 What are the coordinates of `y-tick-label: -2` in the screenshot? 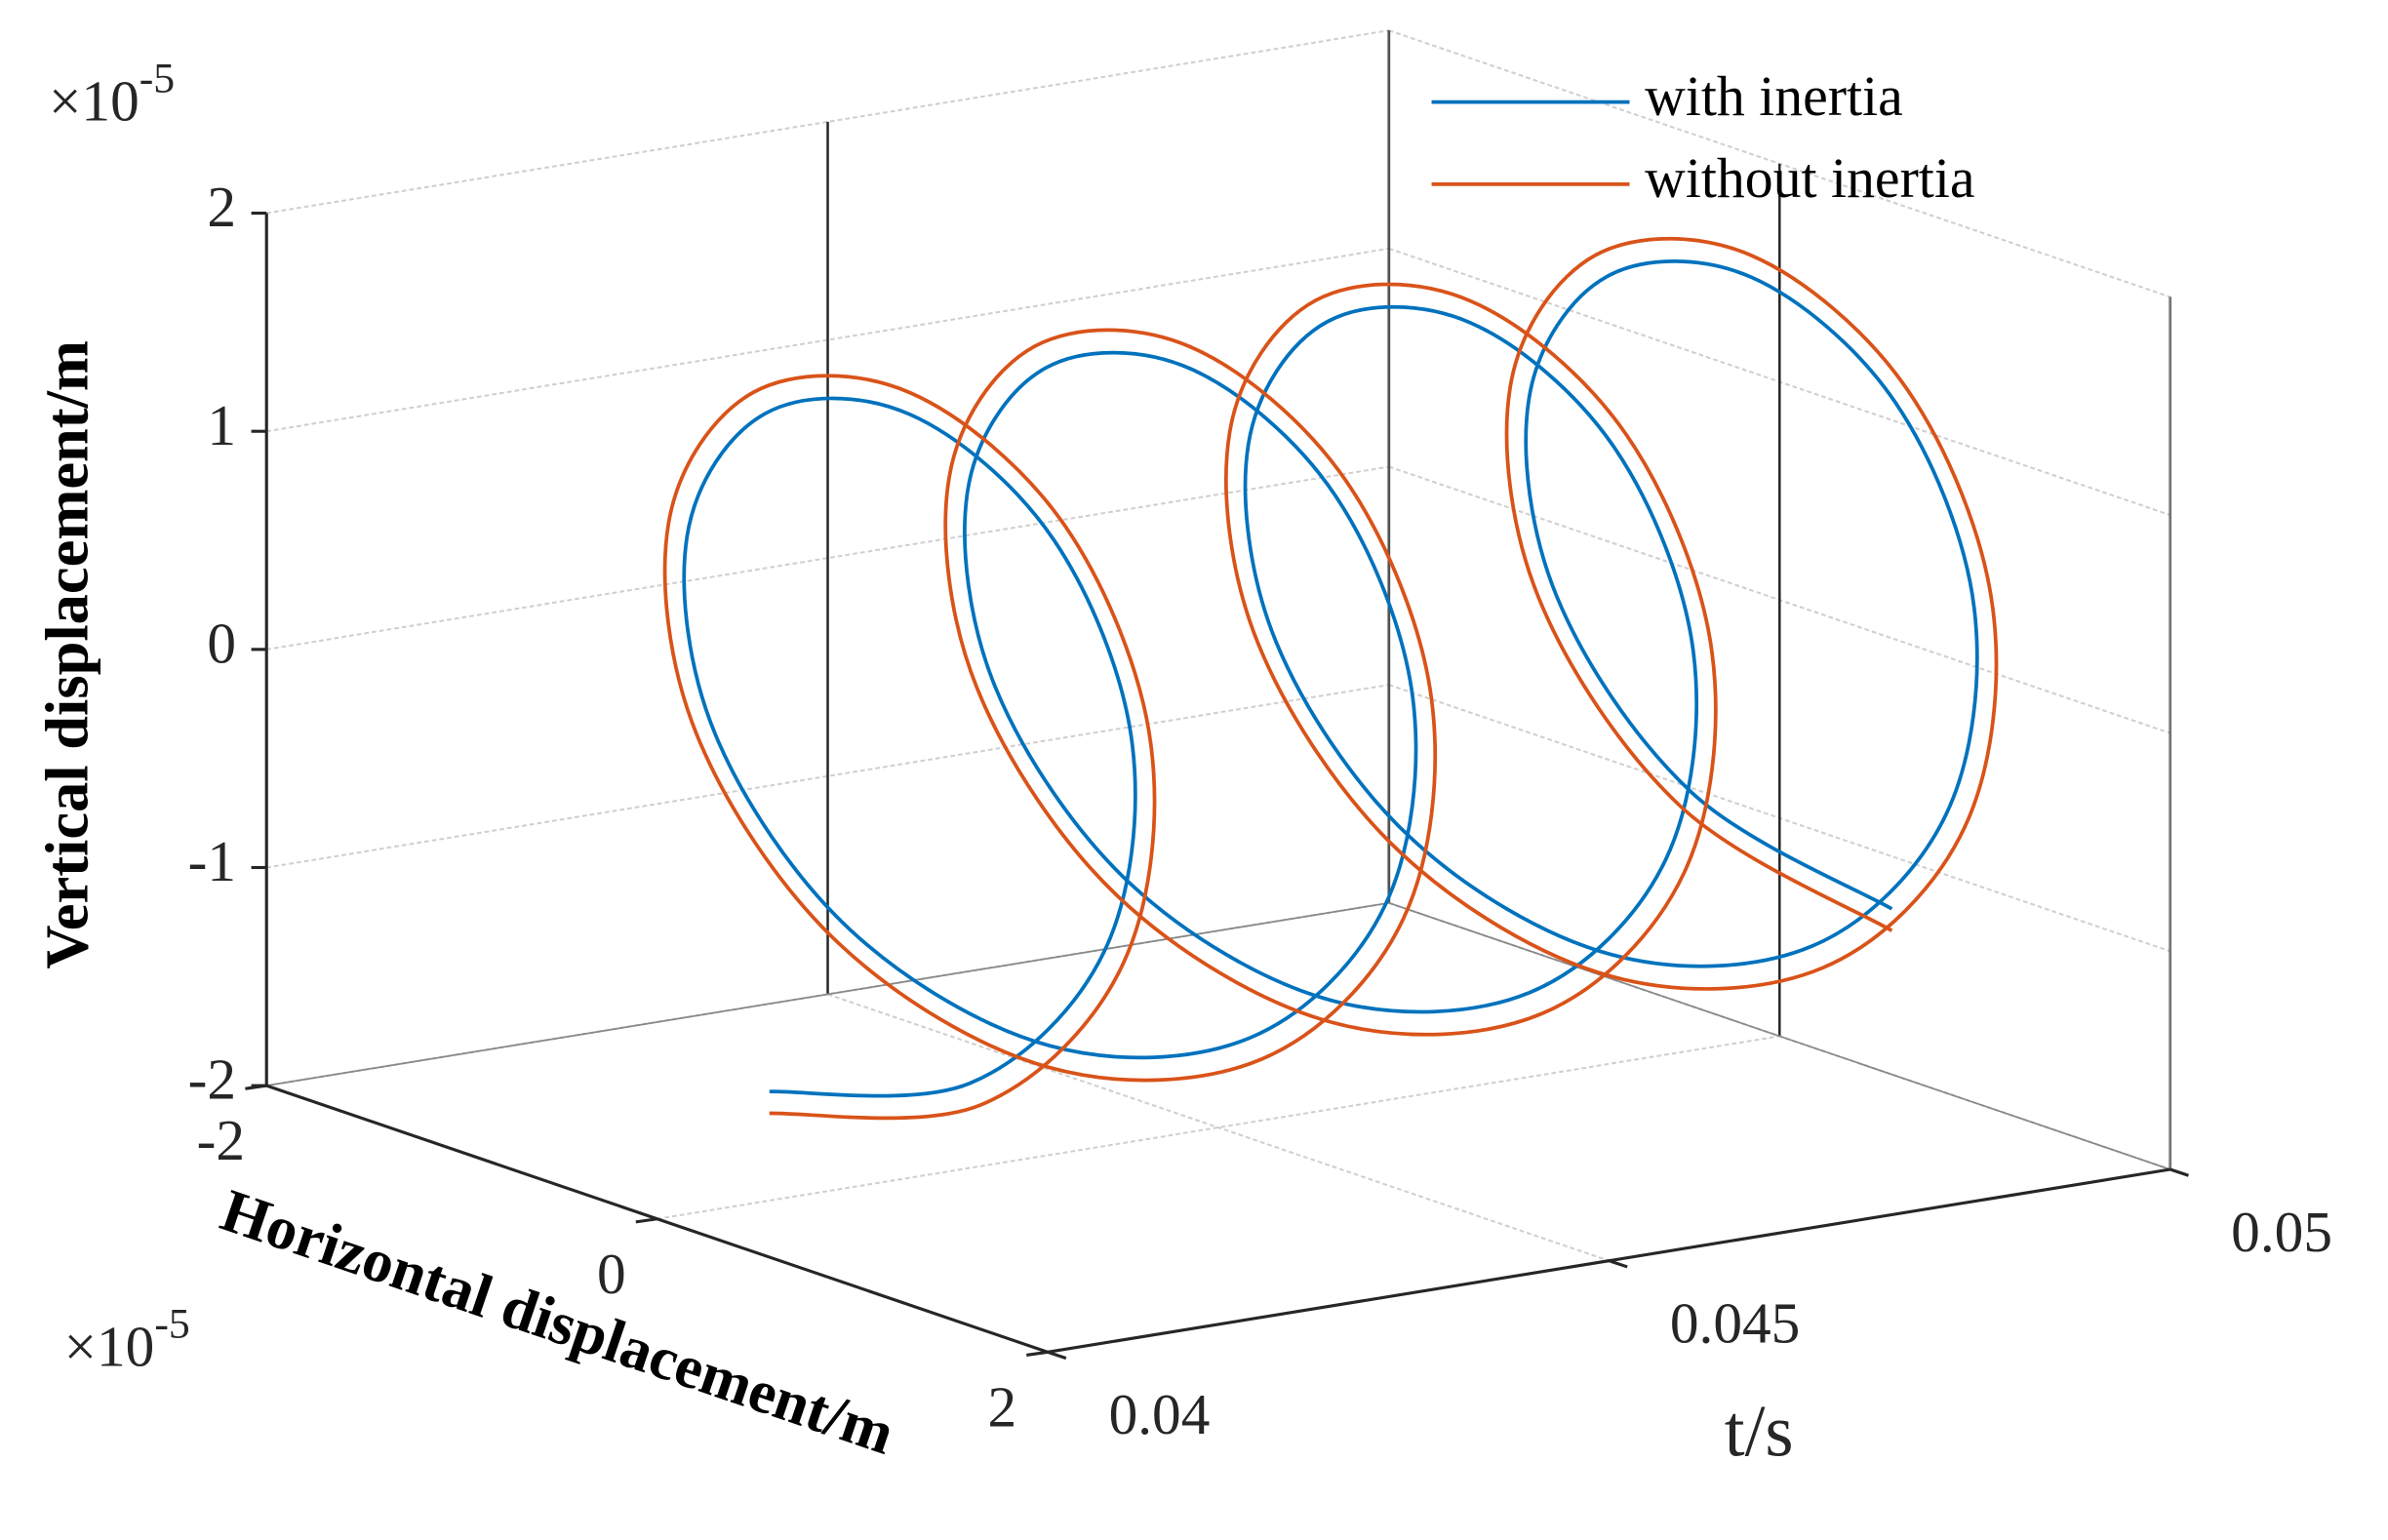 It's located at (221, 1140).